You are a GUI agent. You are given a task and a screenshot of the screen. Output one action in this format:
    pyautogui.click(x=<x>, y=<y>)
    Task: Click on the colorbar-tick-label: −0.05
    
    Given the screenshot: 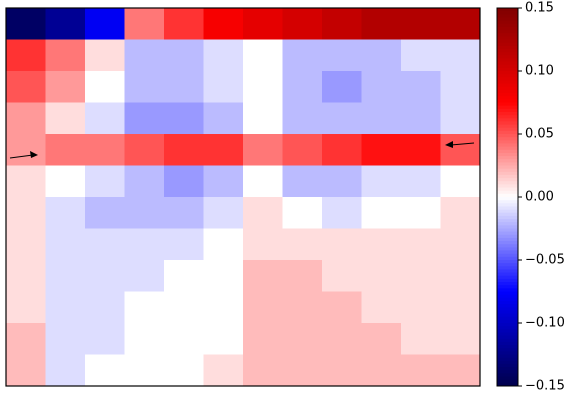 What is the action you would take?
    pyautogui.click(x=545, y=260)
    